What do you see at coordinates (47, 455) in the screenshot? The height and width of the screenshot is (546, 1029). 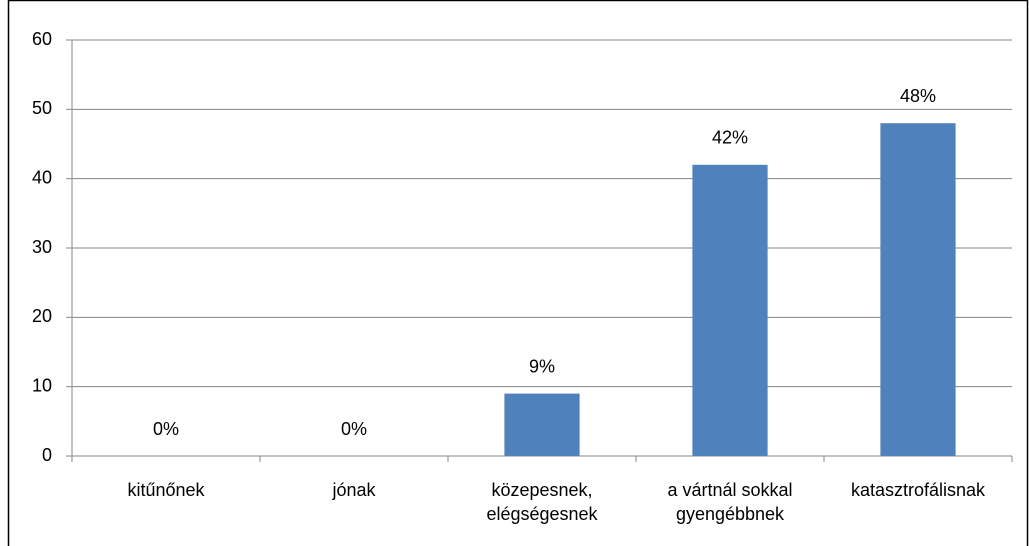 I see `y-tick-label: 0` at bounding box center [47, 455].